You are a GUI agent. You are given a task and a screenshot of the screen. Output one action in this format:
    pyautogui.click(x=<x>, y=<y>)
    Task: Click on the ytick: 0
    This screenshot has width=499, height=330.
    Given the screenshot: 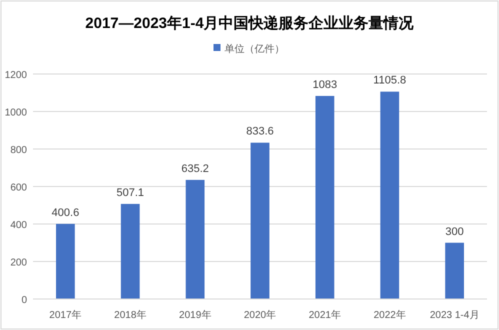 What is the action you would take?
    pyautogui.click(x=24, y=300)
    